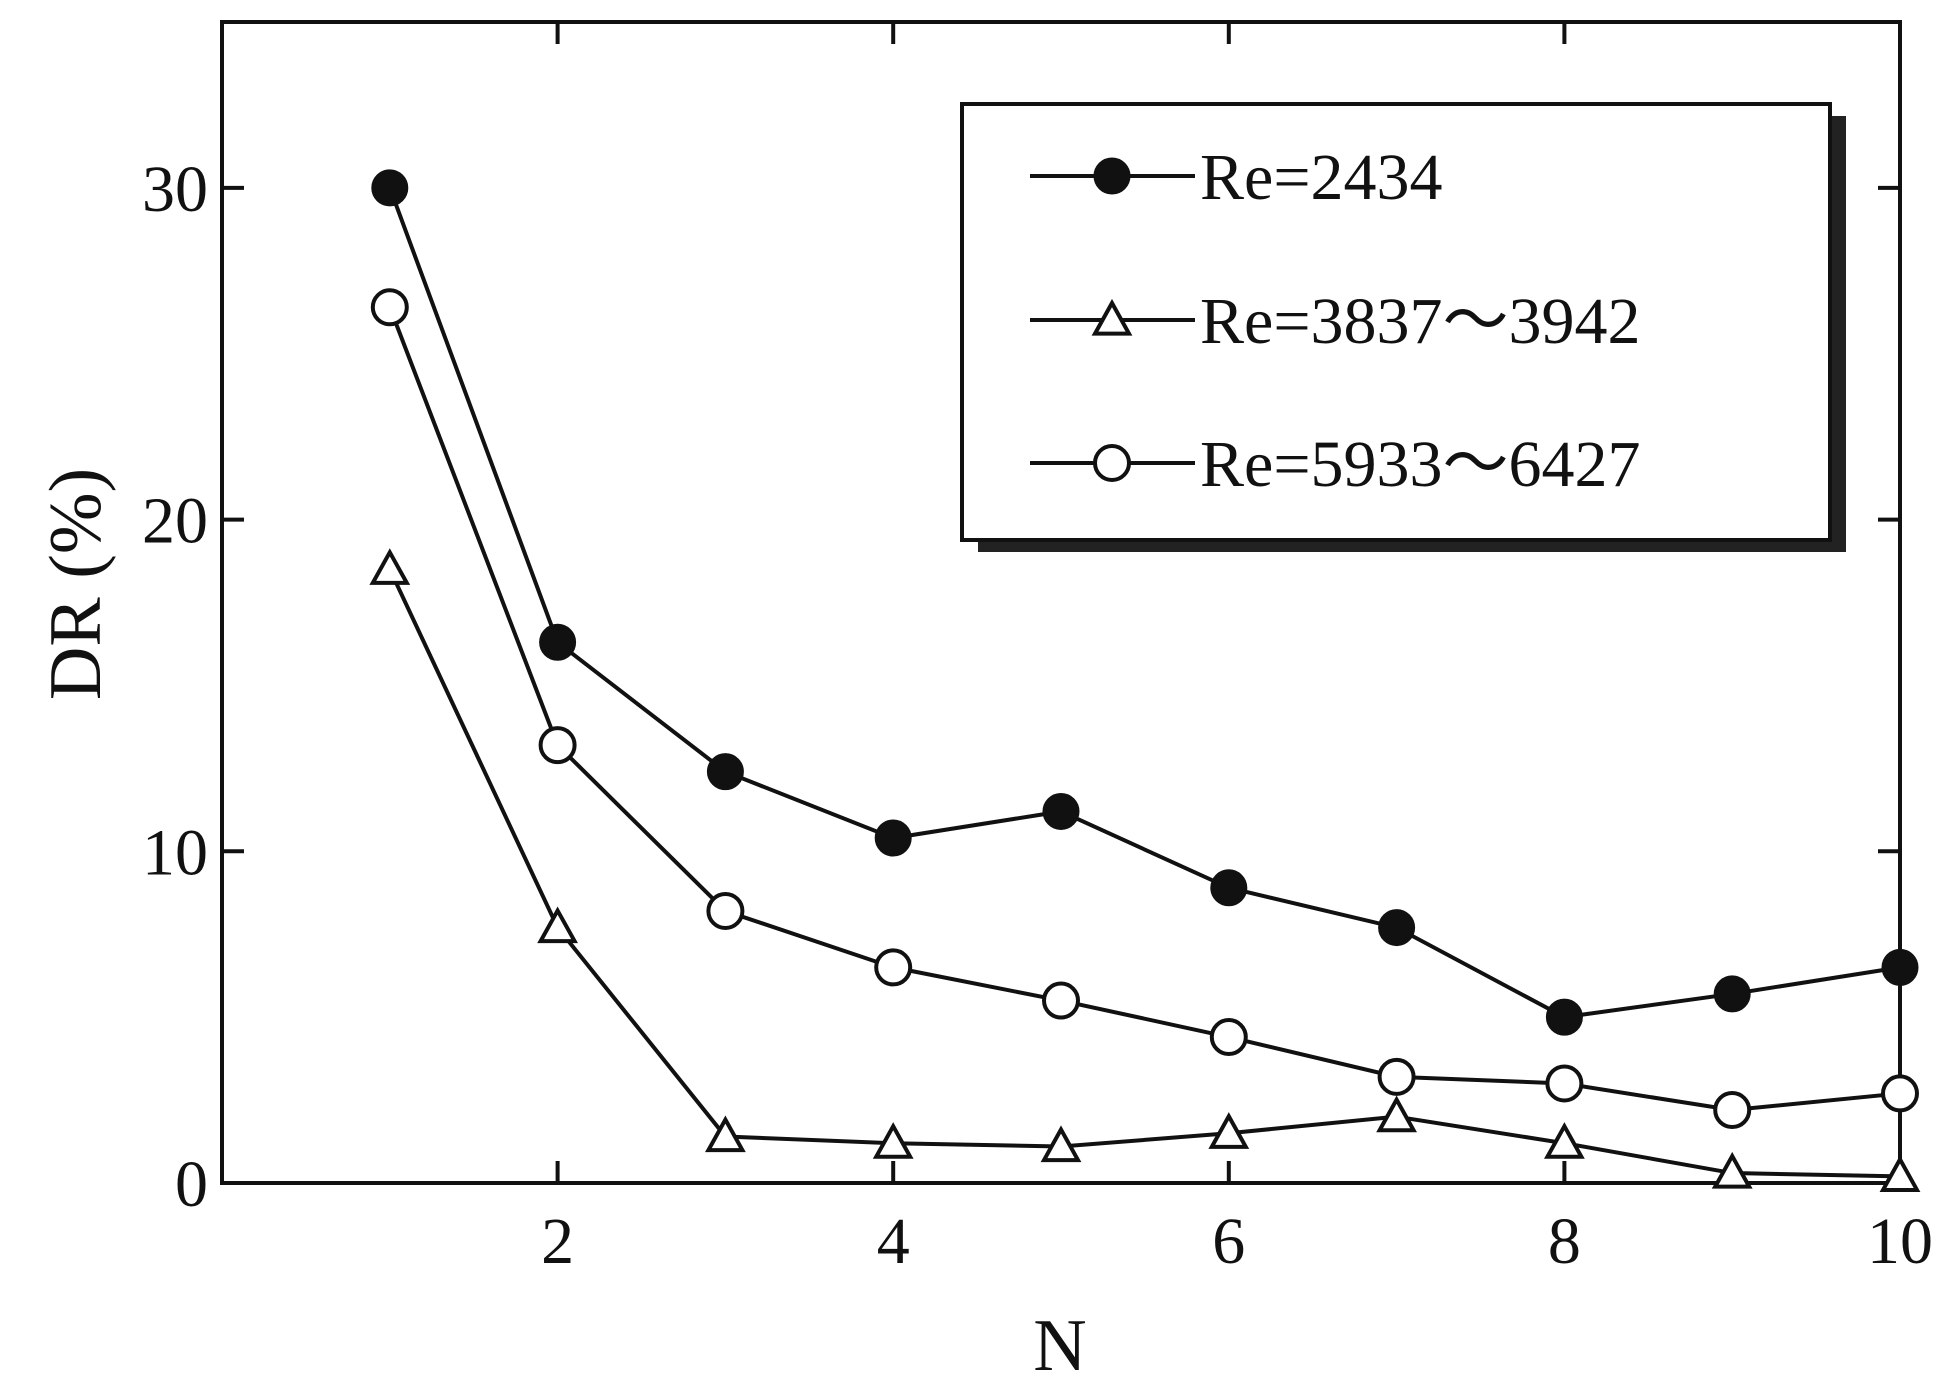 This screenshot has height=1384, width=1950. I want to click on x-tick-label: 6, so click(1228, 1241).